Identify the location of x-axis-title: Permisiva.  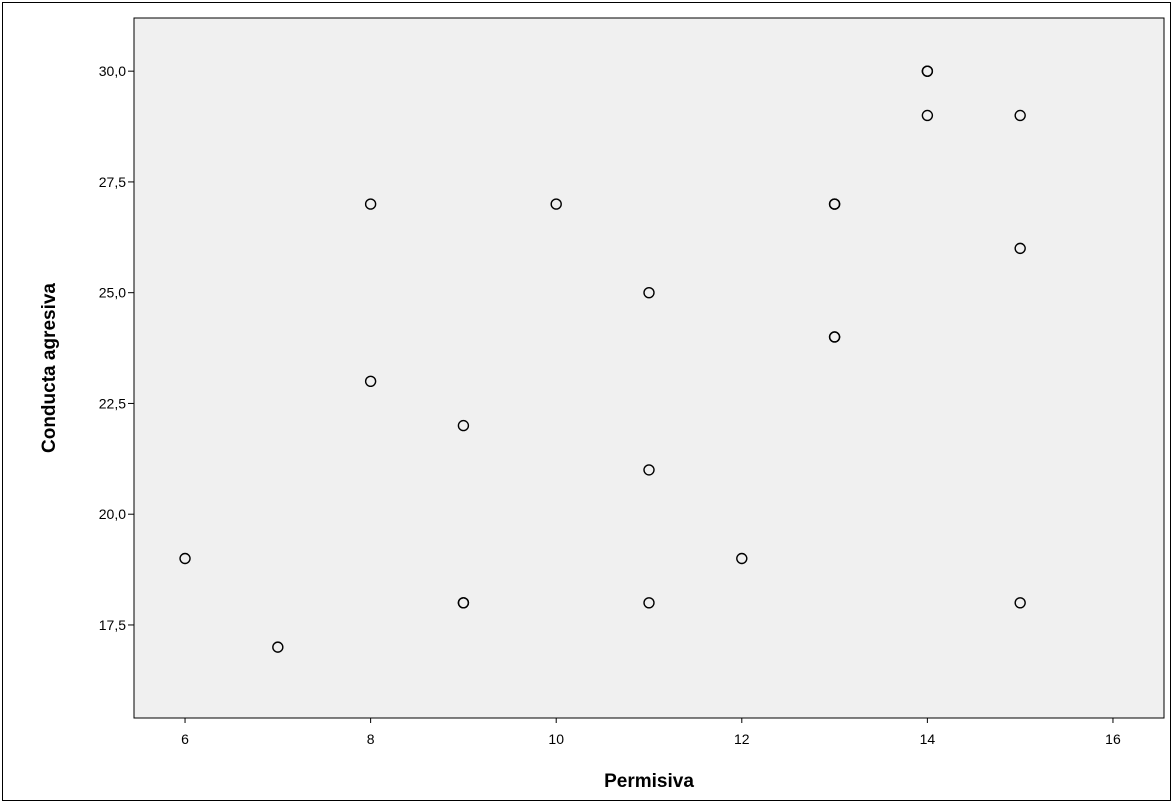
(649, 781).